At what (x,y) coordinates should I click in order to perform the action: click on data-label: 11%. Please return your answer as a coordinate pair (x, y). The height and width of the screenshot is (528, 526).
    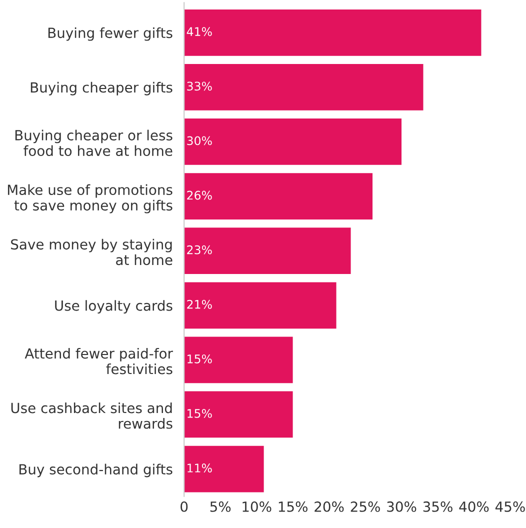
    Looking at the image, I should click on (200, 468).